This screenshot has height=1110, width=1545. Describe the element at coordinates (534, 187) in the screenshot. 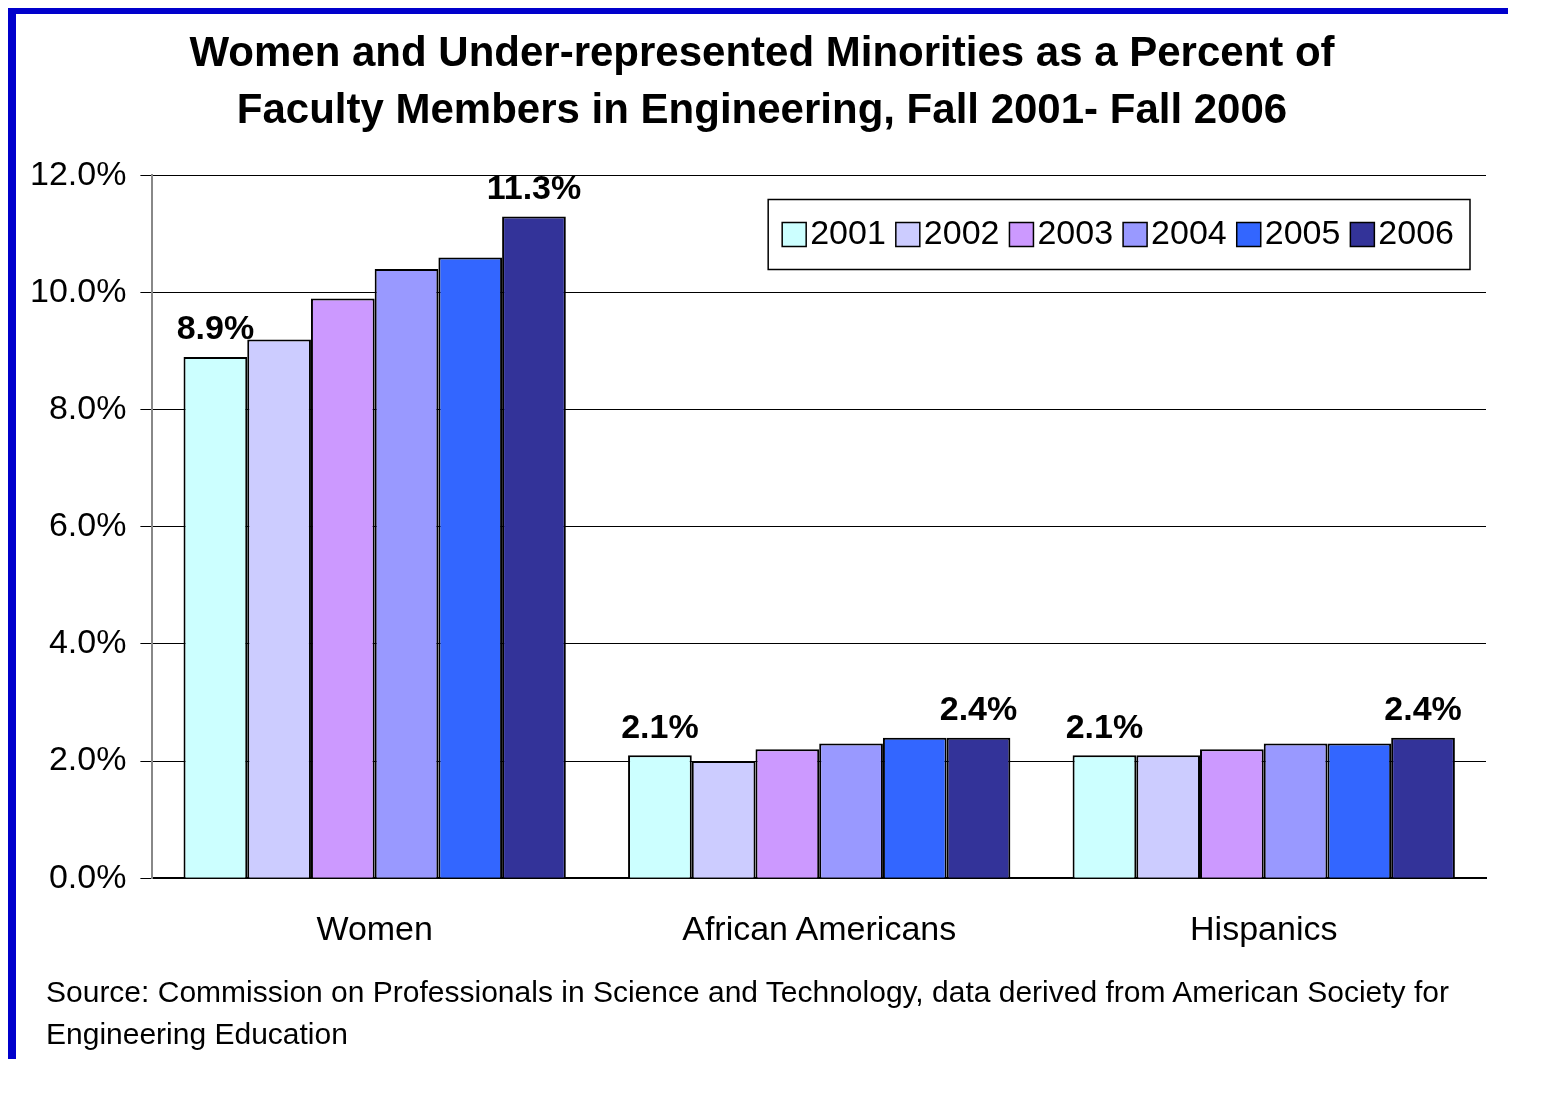

I see `data-label: 11.3%` at that location.